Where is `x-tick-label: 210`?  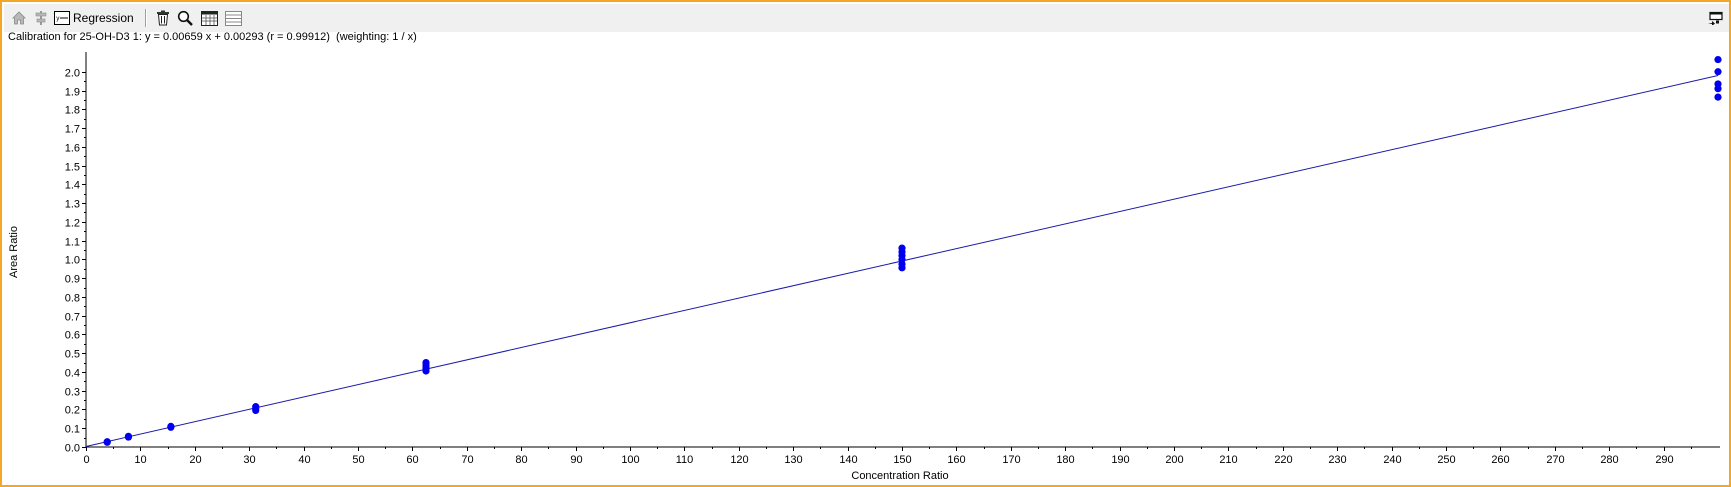 x-tick-label: 210 is located at coordinates (1228, 460).